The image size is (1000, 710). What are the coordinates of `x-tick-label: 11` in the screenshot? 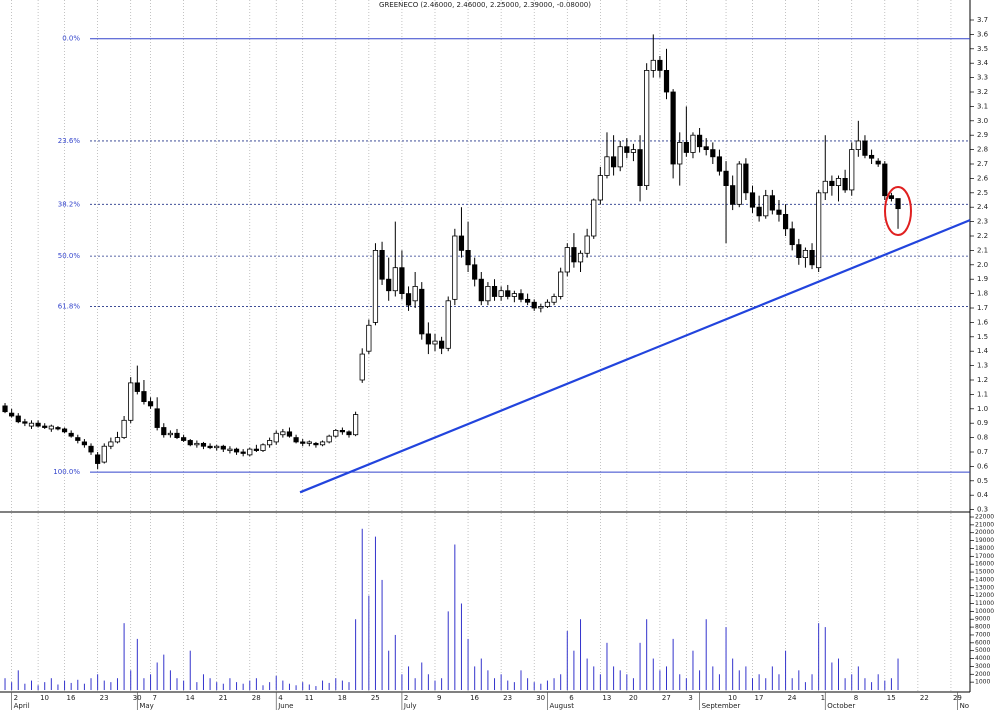 It's located at (309, 698).